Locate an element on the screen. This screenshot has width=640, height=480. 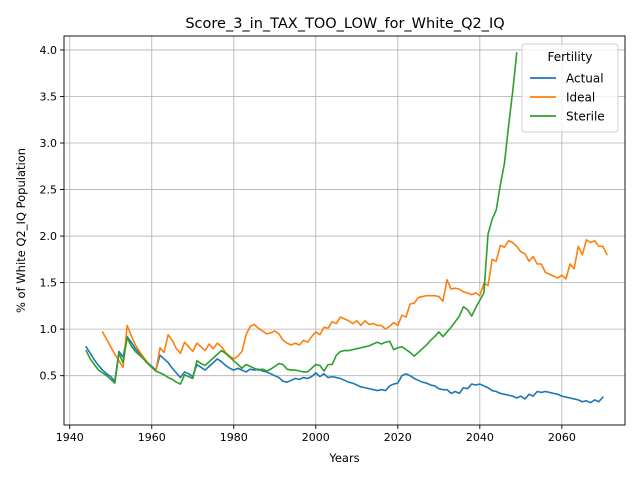
y-axis-ticks: 0.5 1.0 1.5 2.0 2.5 3.0 3.5 4.0 is located at coordinates (52, 213).